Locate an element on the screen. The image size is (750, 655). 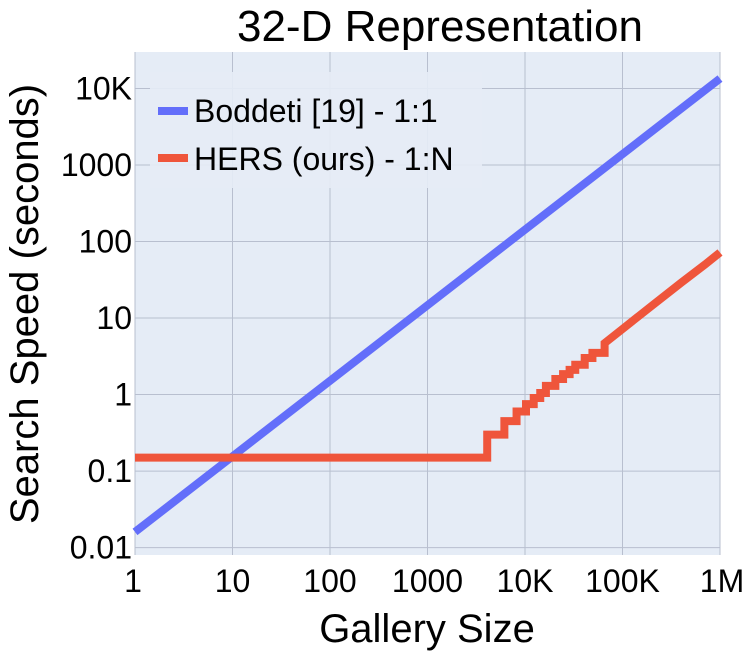
chart-title: 32-D Representation is located at coordinates (440, 26).